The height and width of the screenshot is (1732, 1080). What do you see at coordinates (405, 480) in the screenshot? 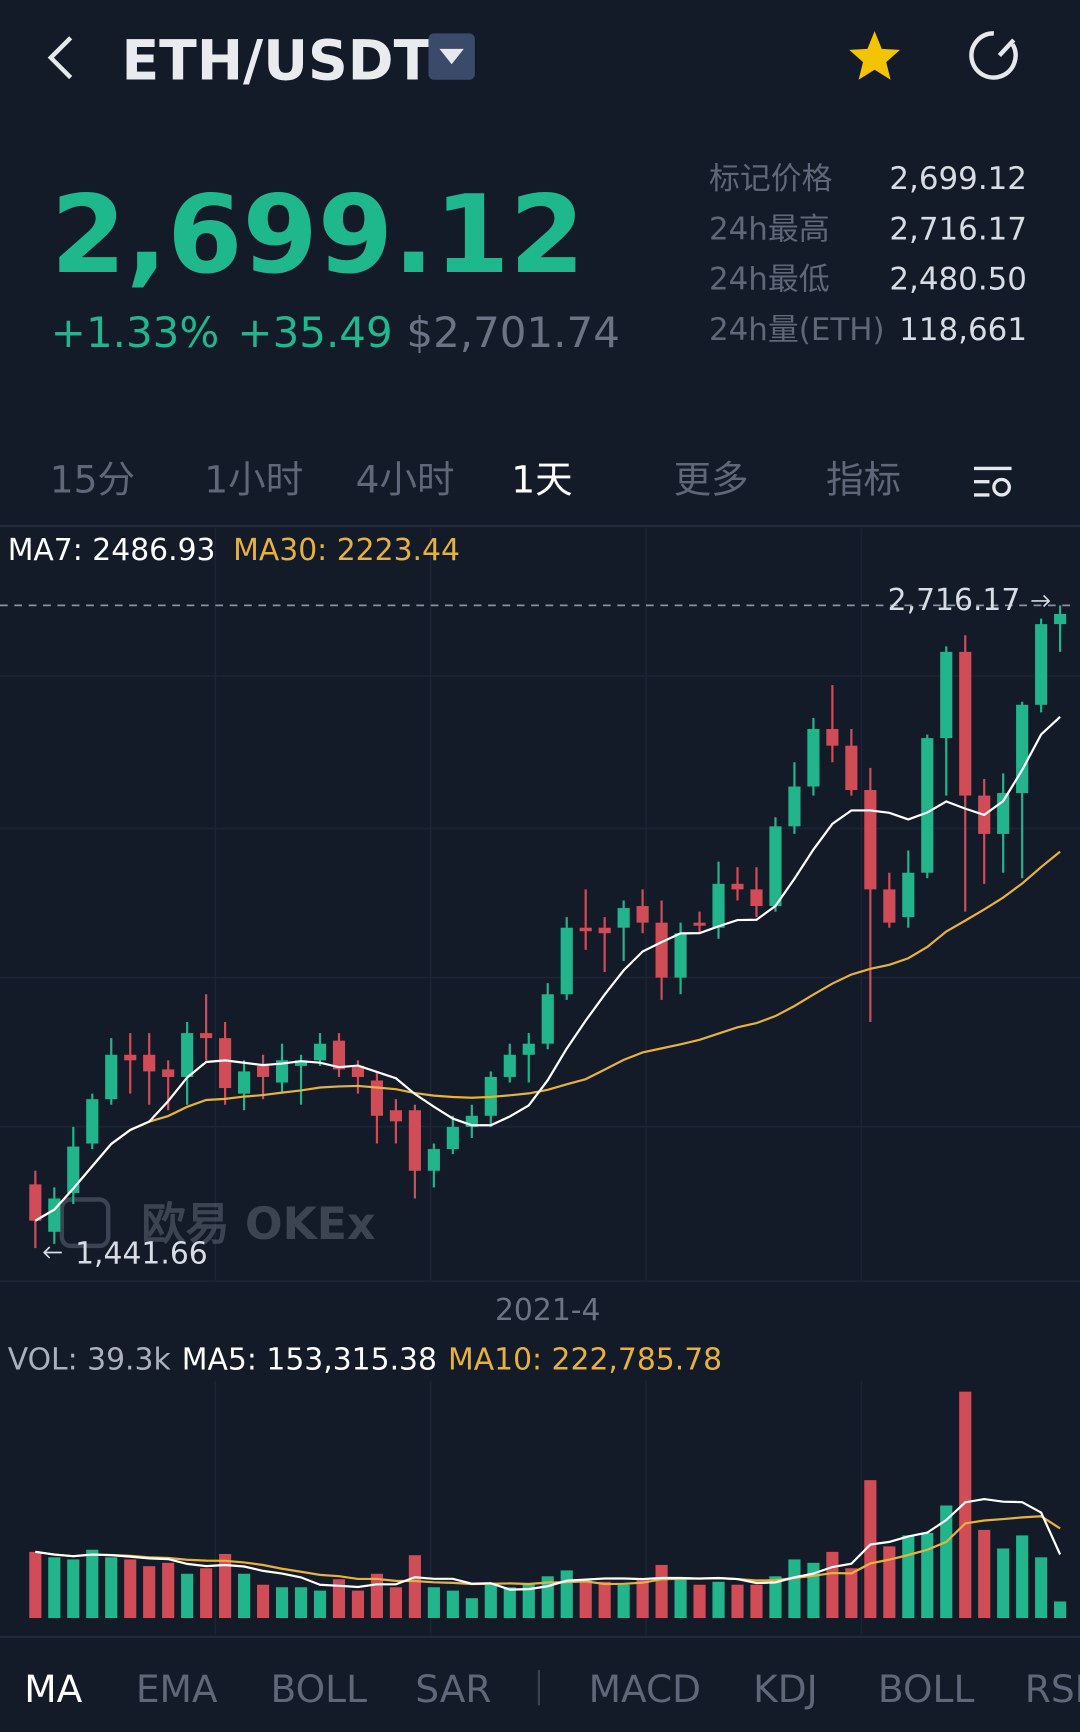
I see `timeframe-tab: 4小时` at bounding box center [405, 480].